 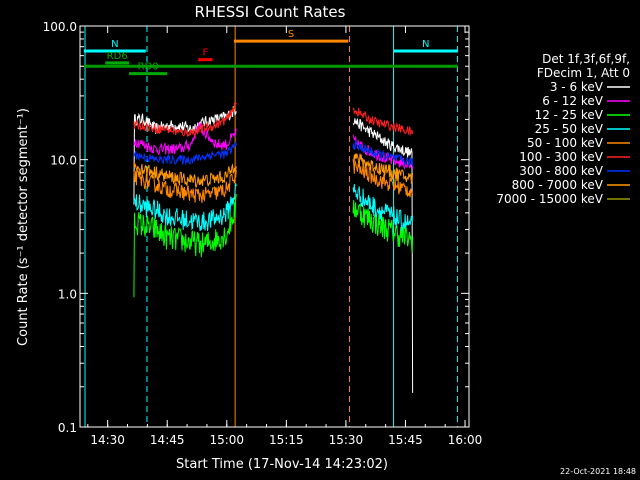 I want to click on legend-label-4: 50 - 100 keV, so click(x=565, y=143).